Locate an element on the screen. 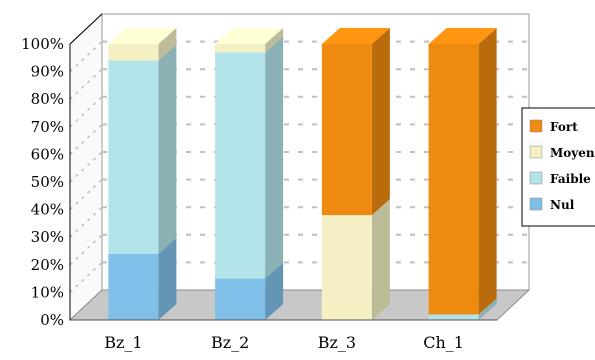  y-tick-label: 30% is located at coordinates (47, 237).